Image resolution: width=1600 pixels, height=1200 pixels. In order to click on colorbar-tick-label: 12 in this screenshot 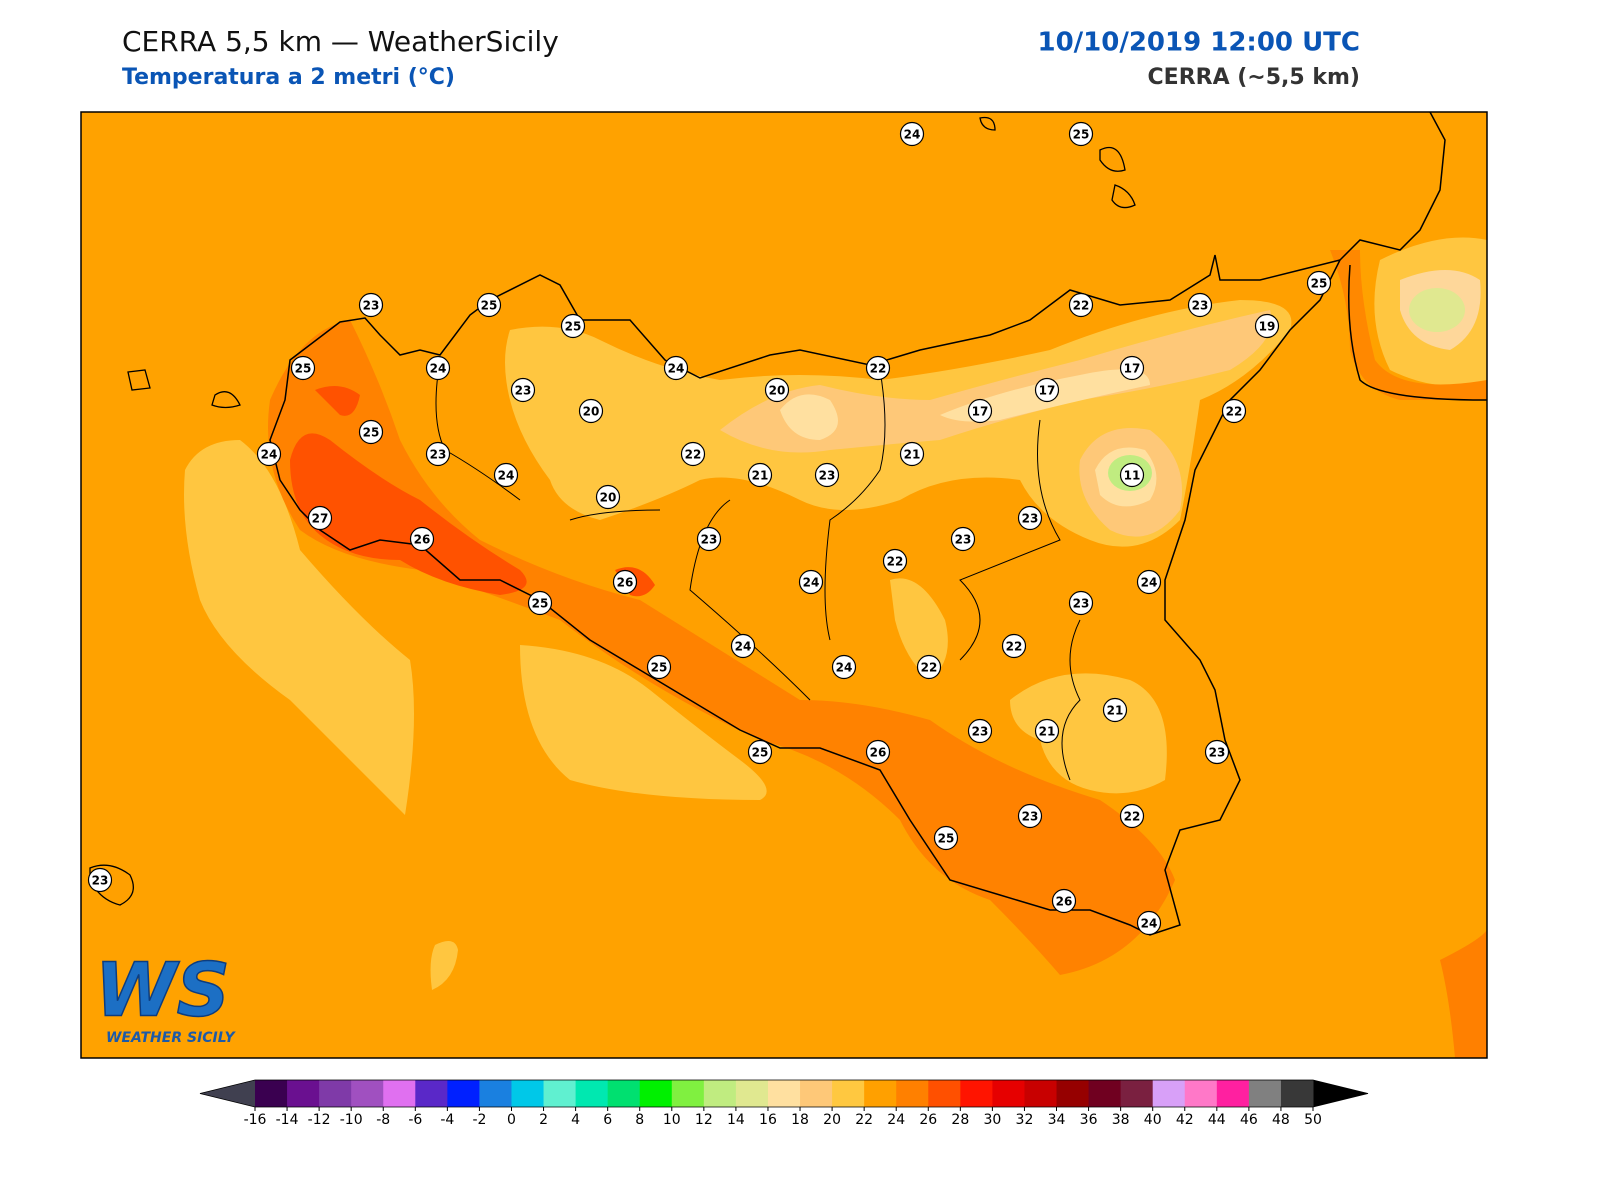, I will do `click(704, 1120)`.